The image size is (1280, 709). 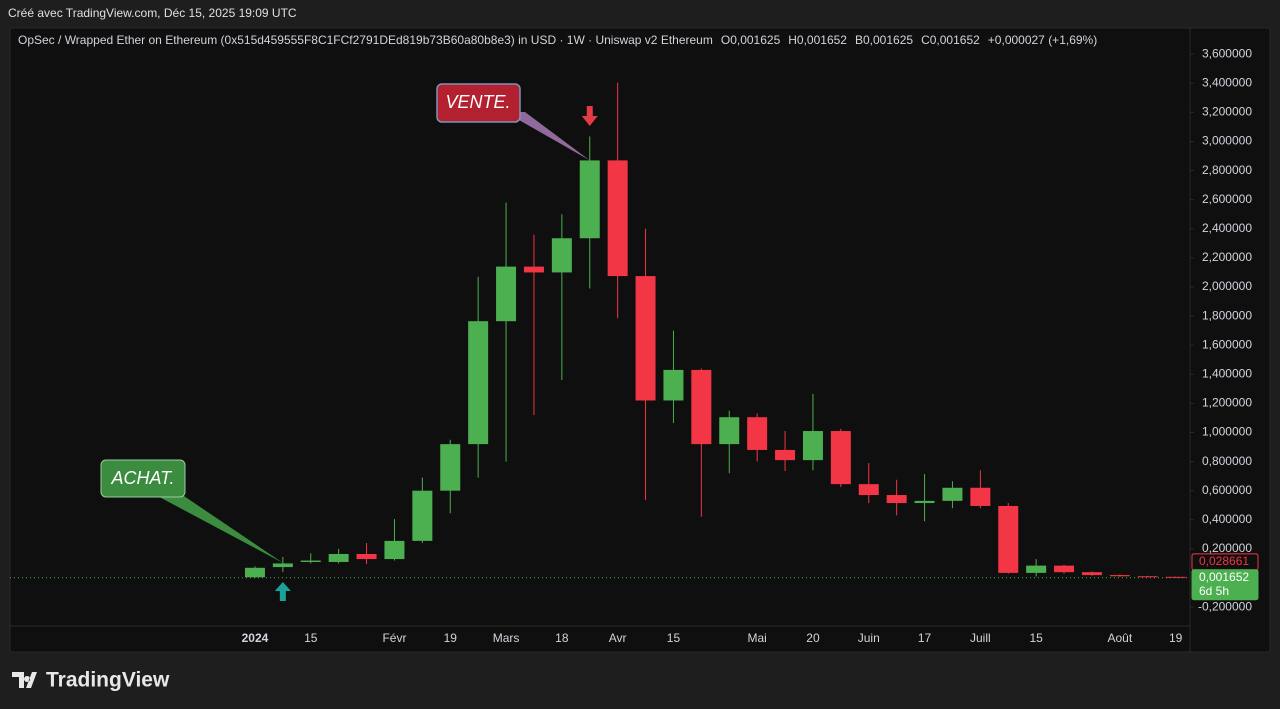 I want to click on price-label-box, so click(x=1225, y=585).